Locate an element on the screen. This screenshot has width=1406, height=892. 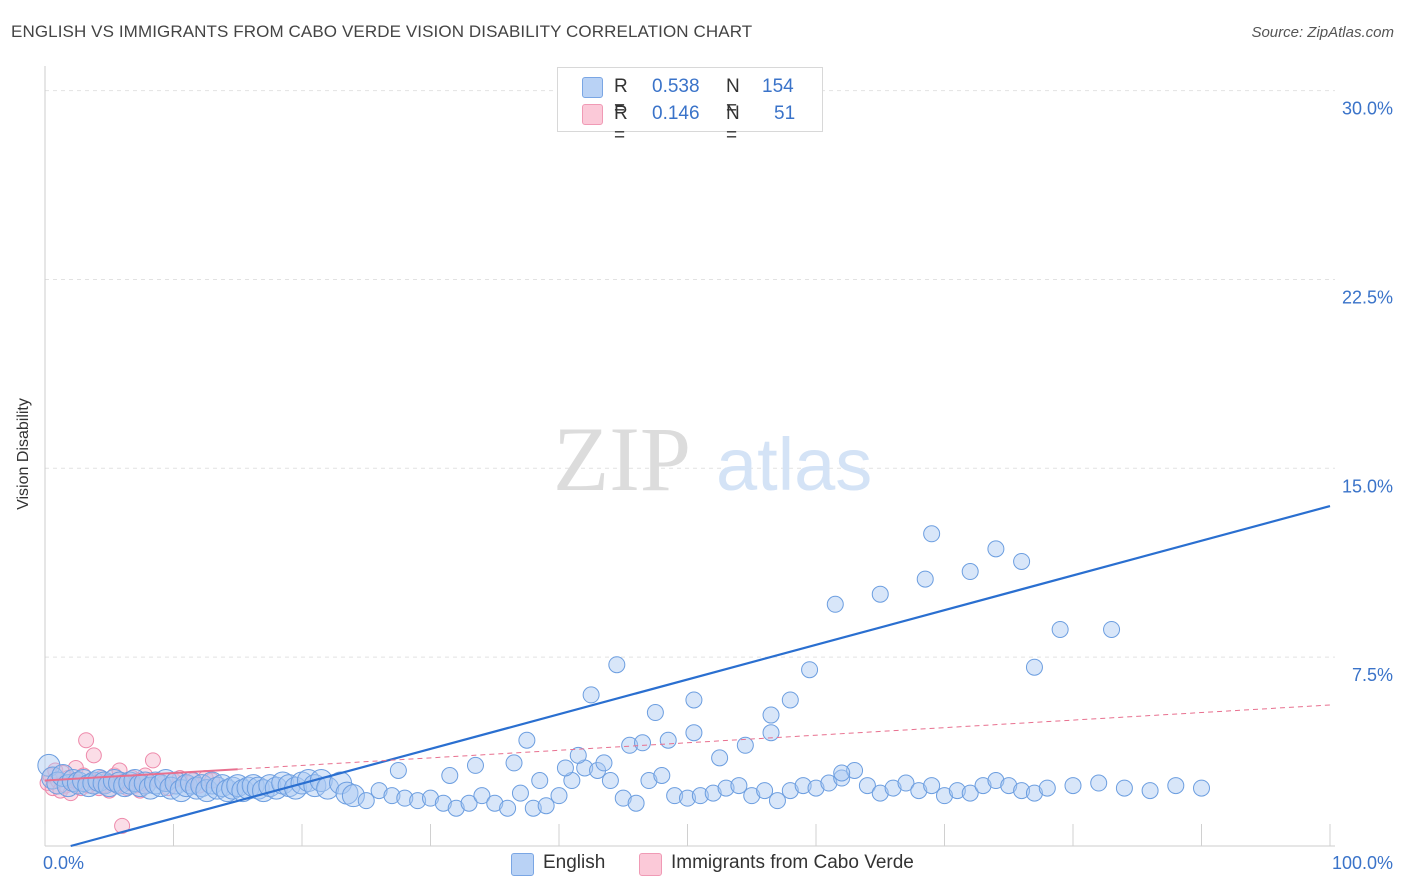
legend-n-label: N = is located at coordinates (733, 124).